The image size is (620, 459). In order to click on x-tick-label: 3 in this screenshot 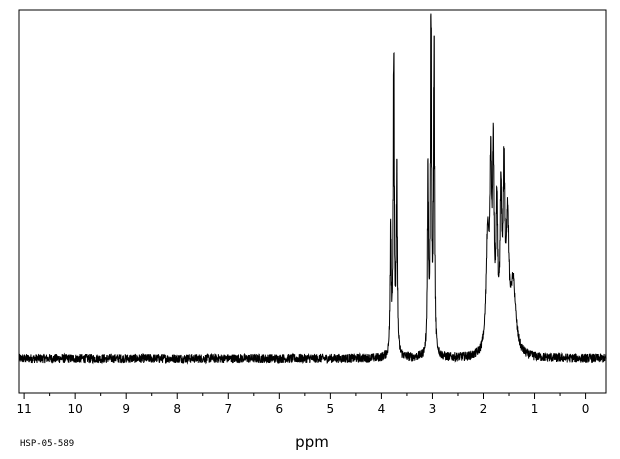, I will do `click(433, 409)`.